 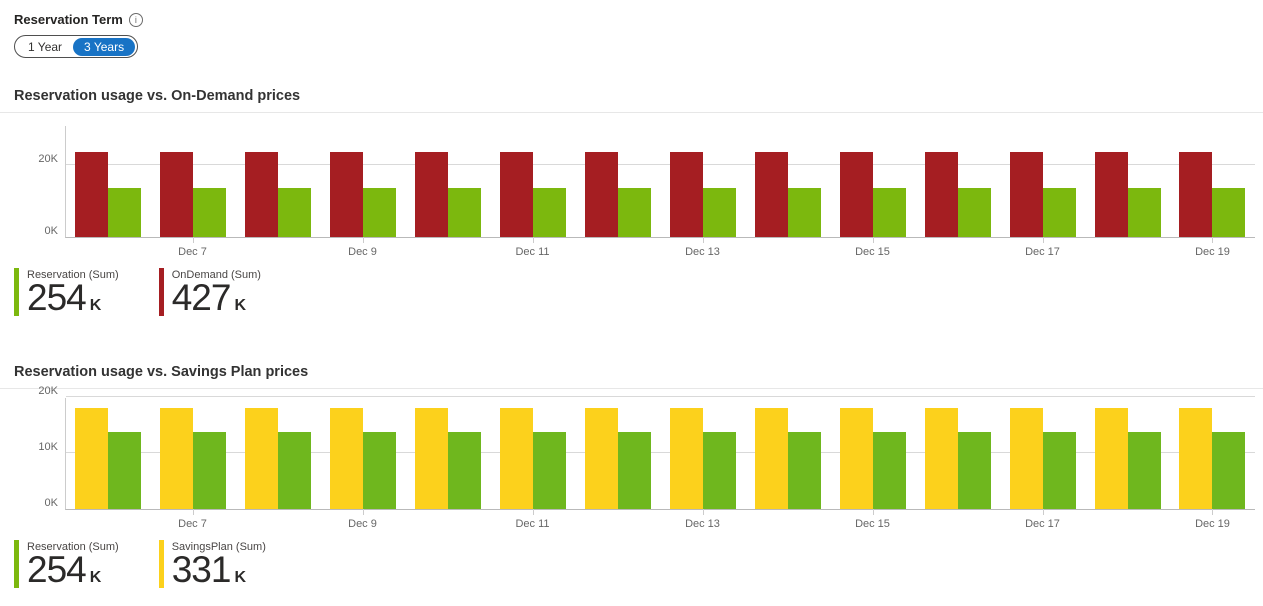 I want to click on info-icon: i, so click(x=135, y=19).